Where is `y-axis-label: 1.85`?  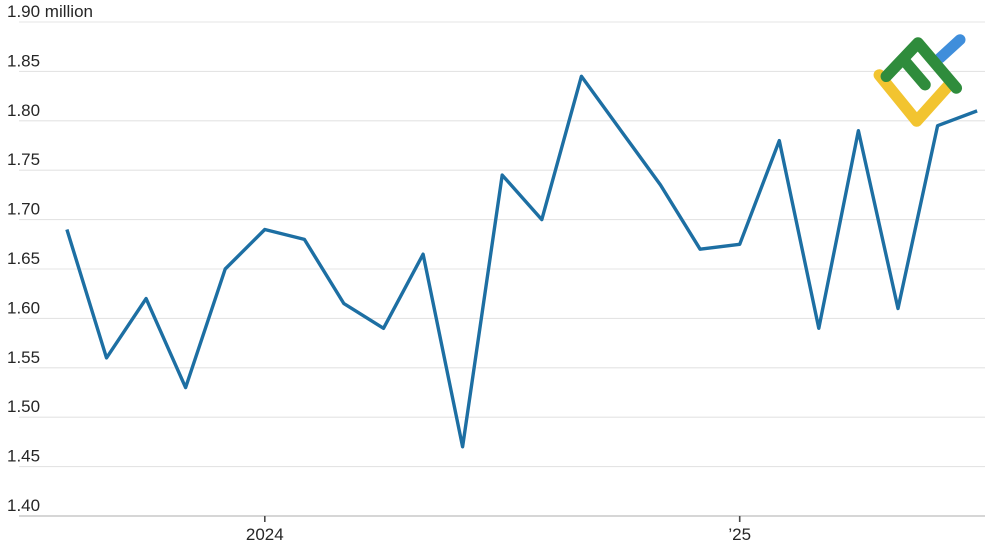 y-axis-label: 1.85 is located at coordinates (23, 60).